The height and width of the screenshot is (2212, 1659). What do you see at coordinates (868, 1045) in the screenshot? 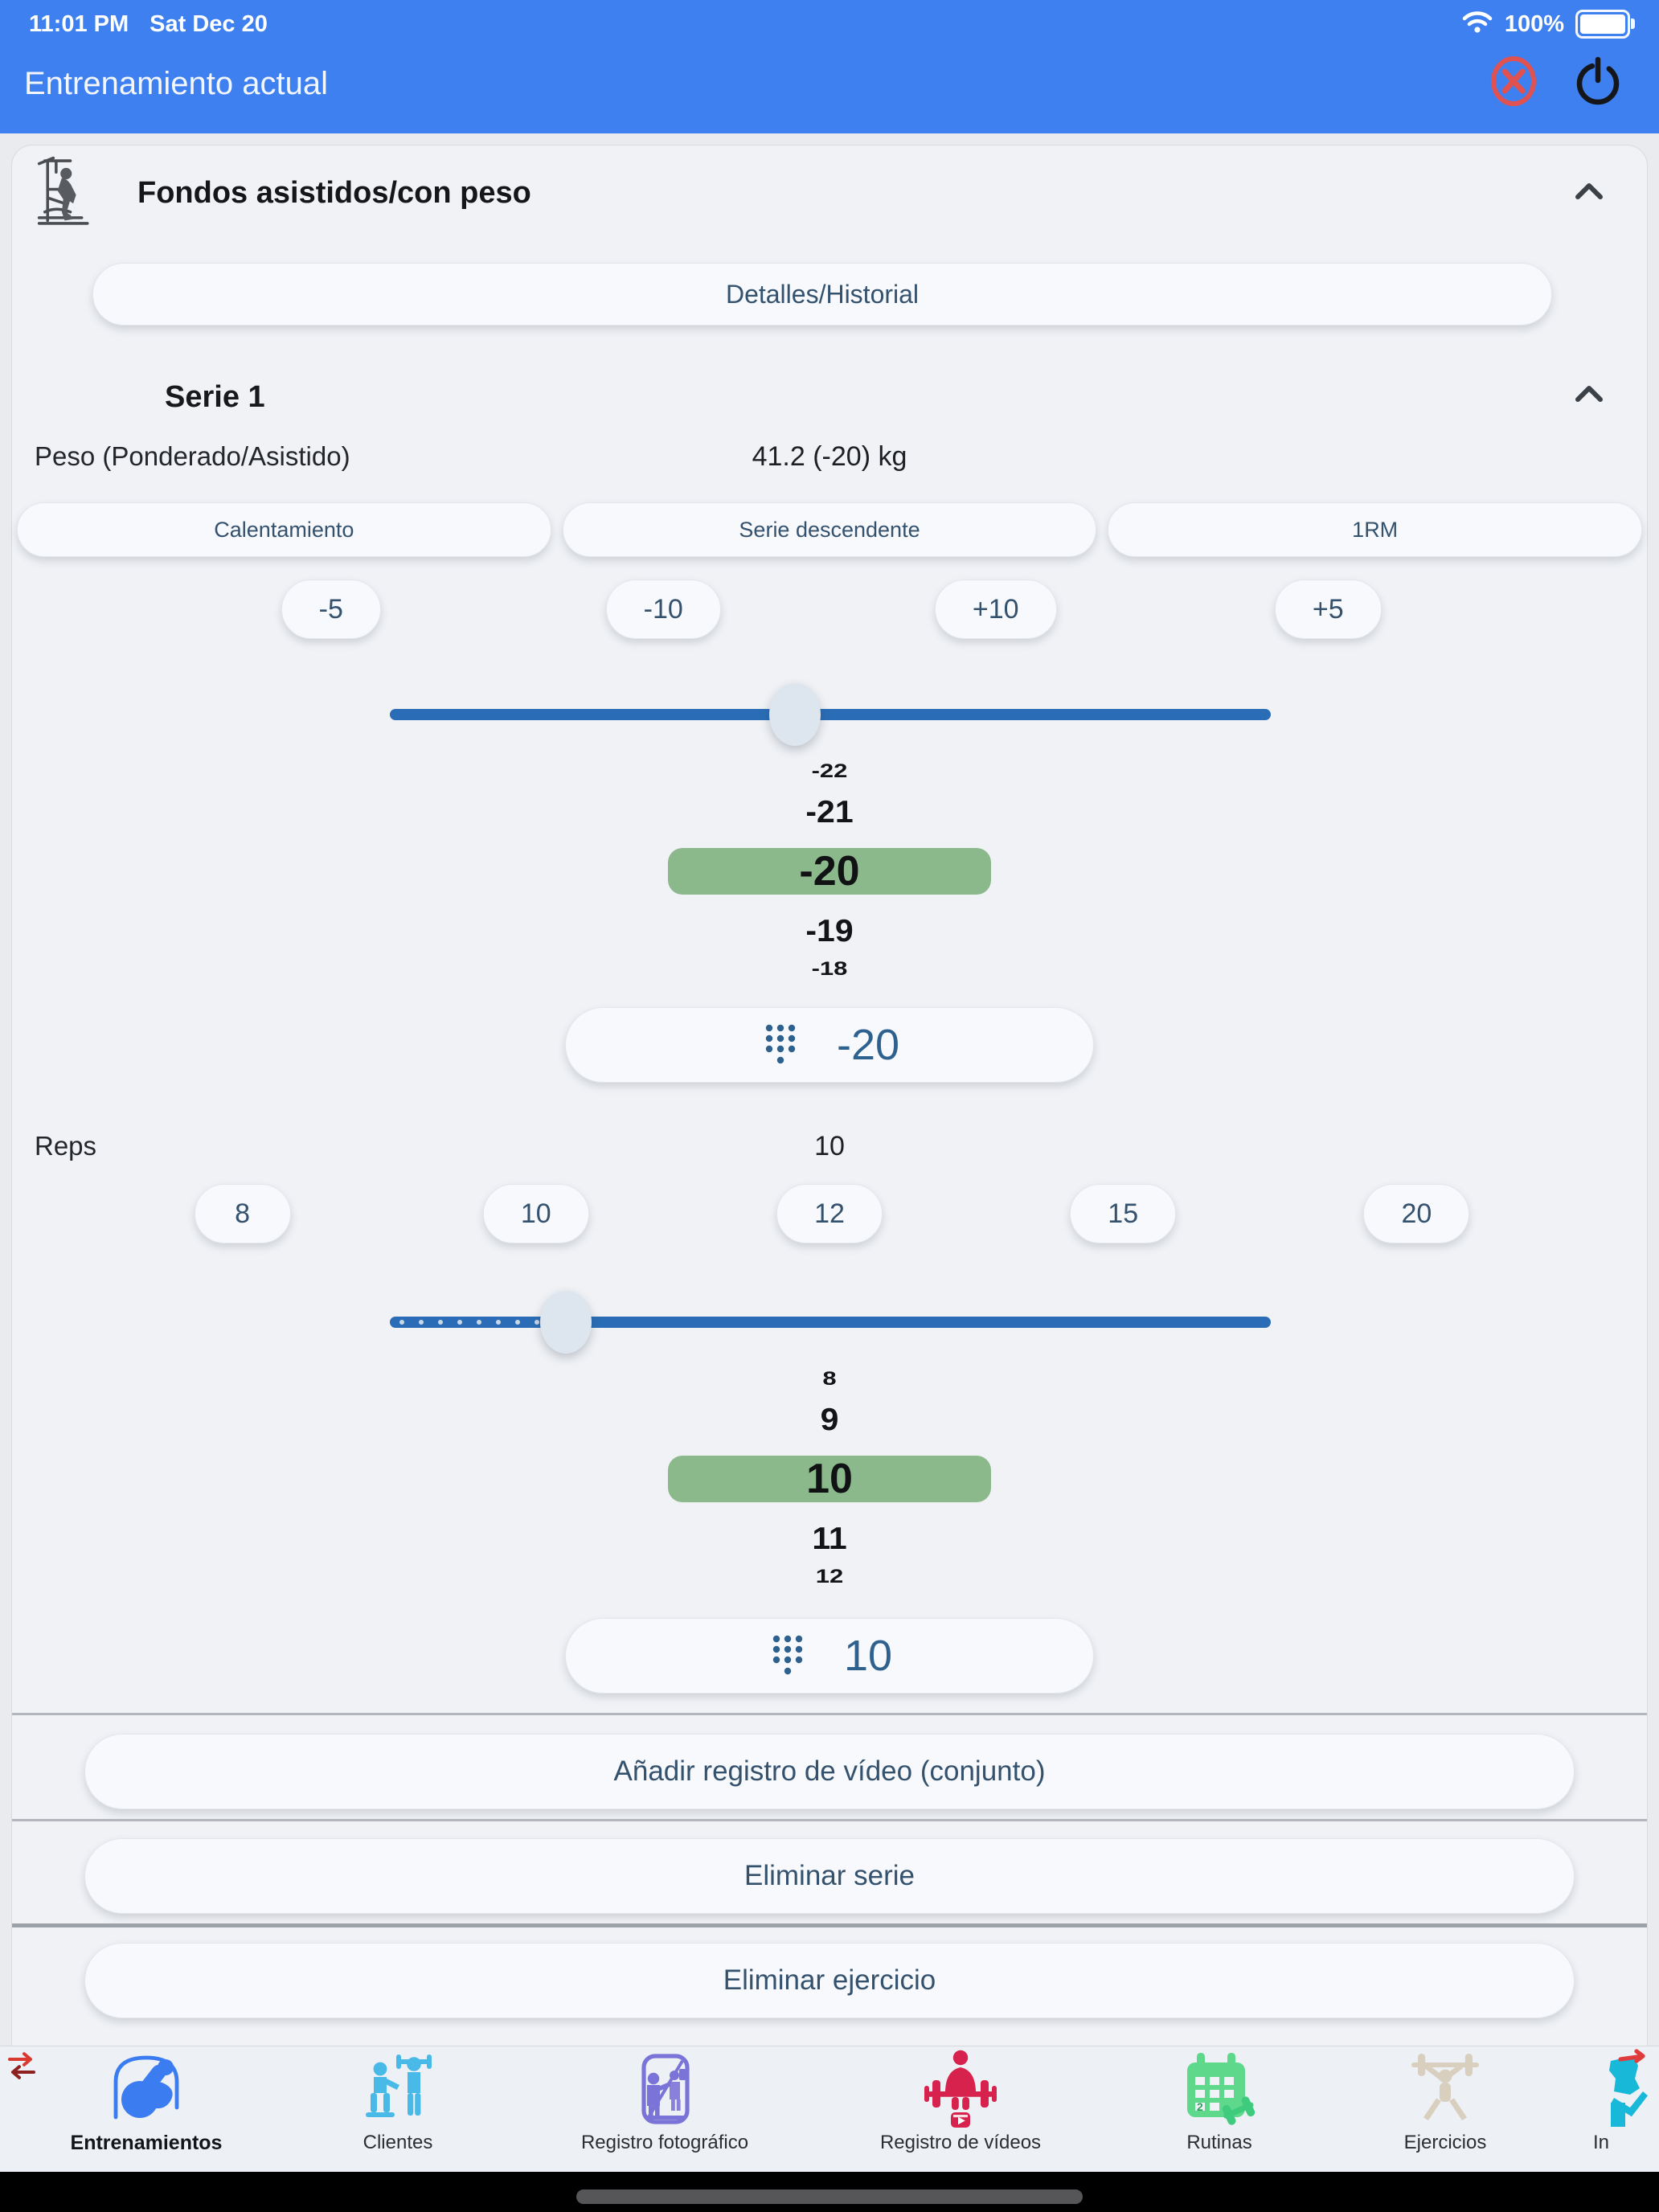
I see `weight-manual-value: -20` at bounding box center [868, 1045].